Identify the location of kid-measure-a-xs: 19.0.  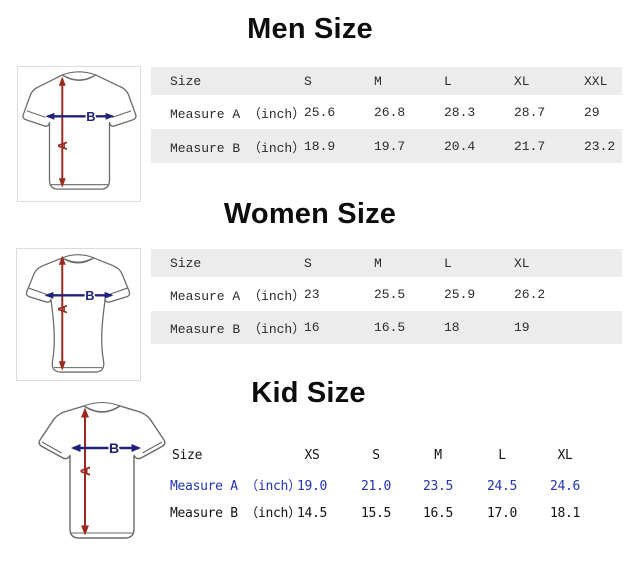
(312, 486).